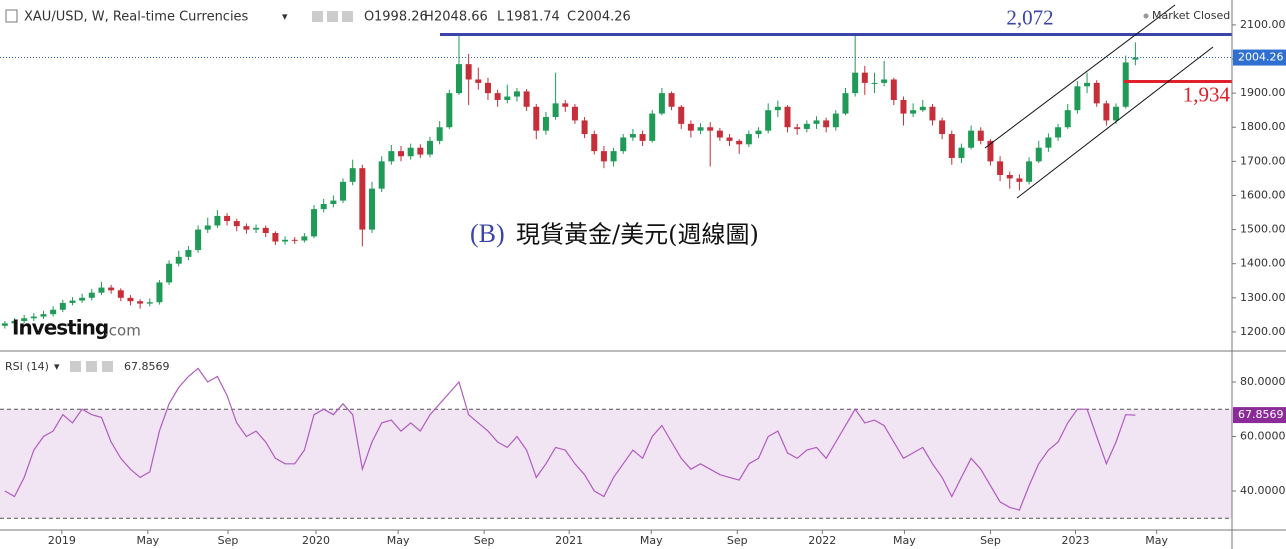  Describe the element at coordinates (60, 328) in the screenshot. I see `watermark: Investing` at that location.